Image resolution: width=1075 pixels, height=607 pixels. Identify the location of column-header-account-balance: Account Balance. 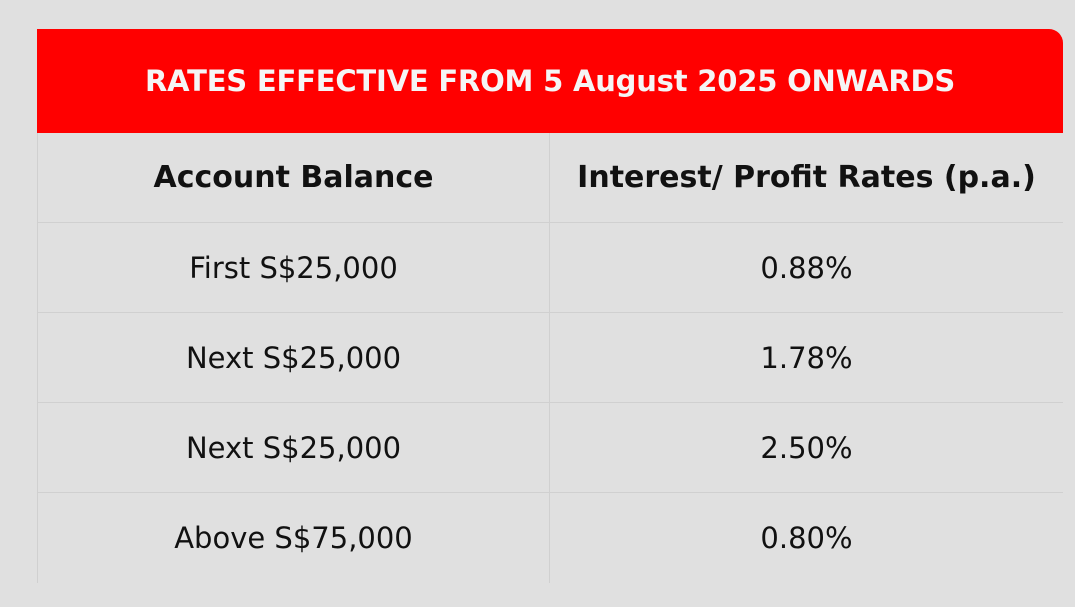
(293, 177).